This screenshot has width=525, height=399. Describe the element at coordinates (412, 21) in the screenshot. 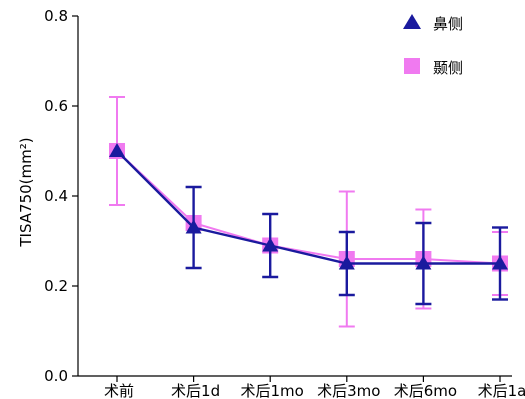

I see `legend-triangle-marker` at that location.